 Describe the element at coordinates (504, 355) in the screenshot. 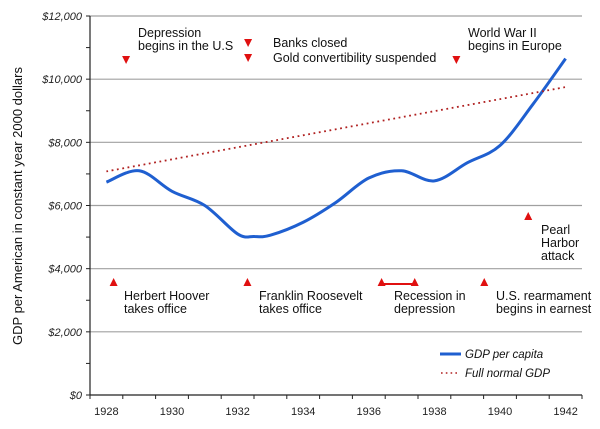

I see `legend-label-gdp: GDP per capita` at that location.